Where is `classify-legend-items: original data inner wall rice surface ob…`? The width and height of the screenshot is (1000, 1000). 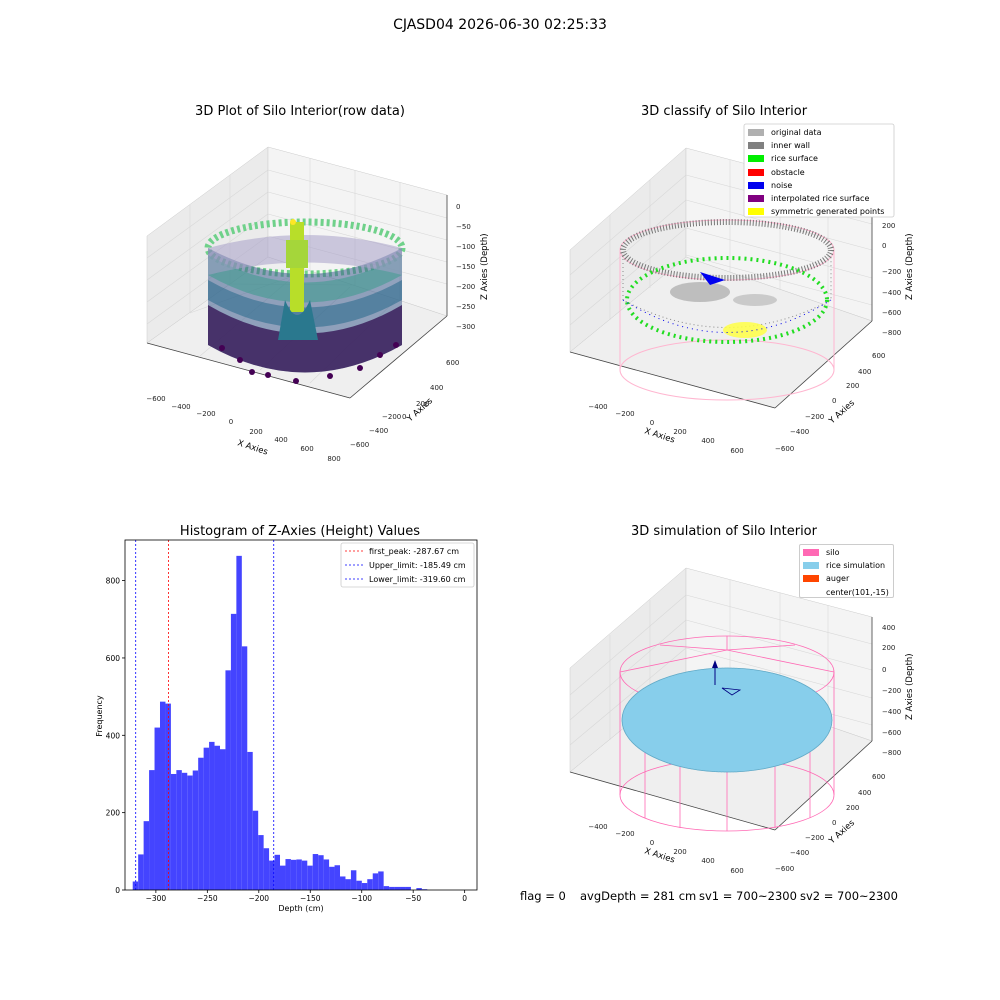
classify-legend-items: original data inner wall rice surface ob… is located at coordinates (820, 172).